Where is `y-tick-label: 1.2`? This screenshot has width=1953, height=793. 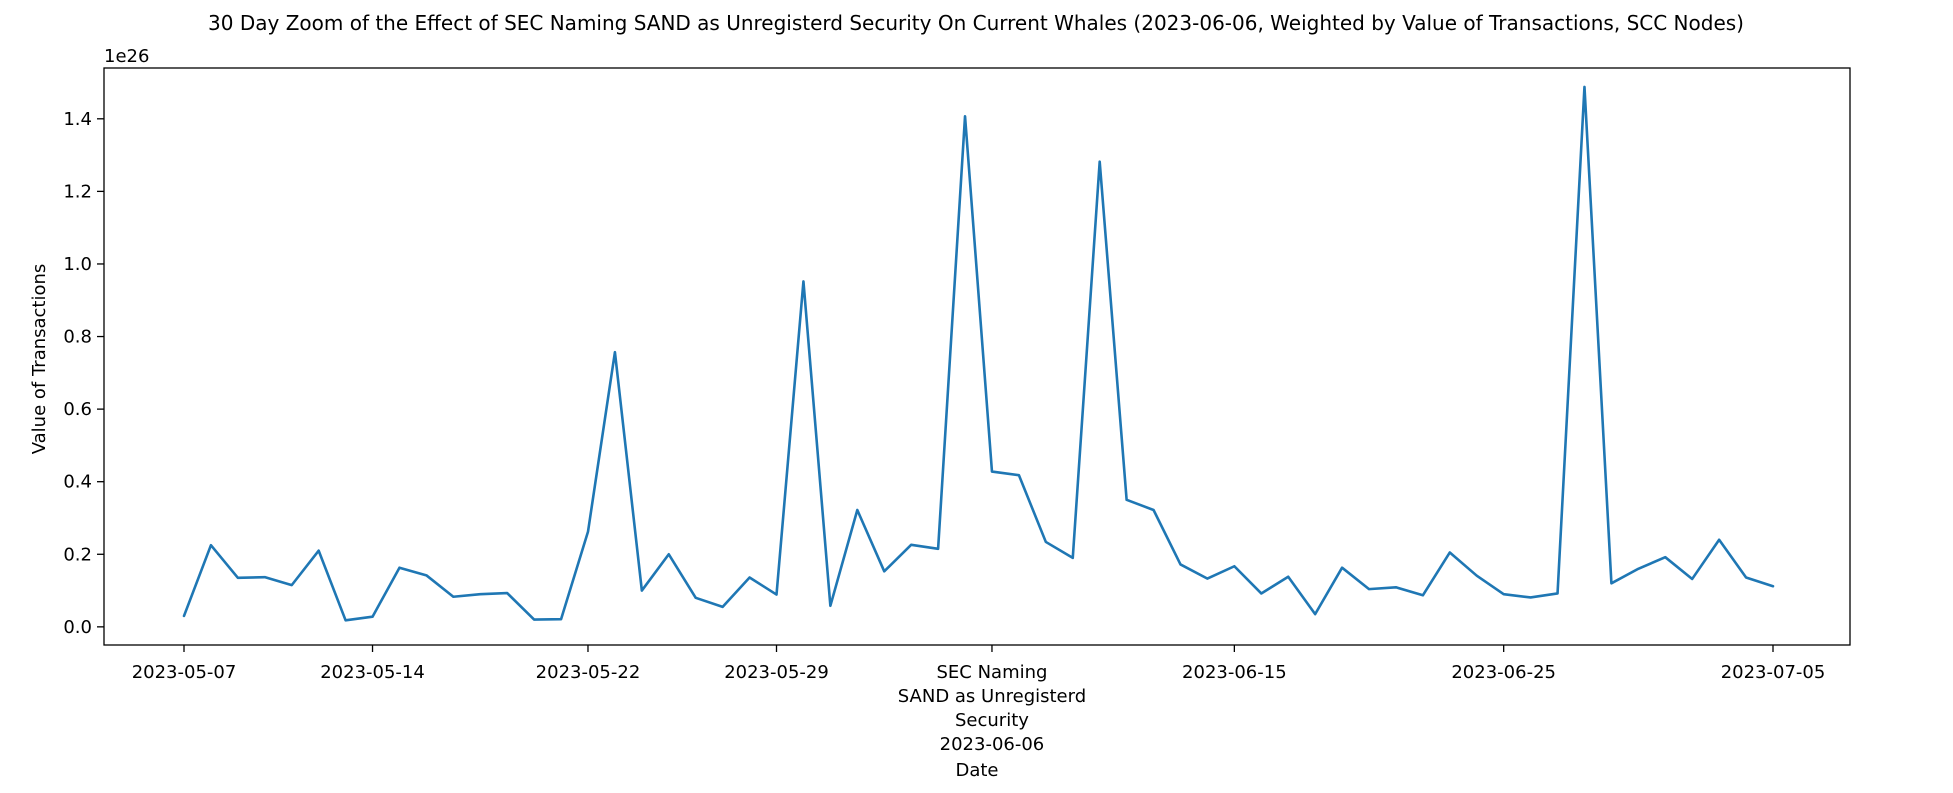 y-tick-label: 1.2 is located at coordinates (77, 191).